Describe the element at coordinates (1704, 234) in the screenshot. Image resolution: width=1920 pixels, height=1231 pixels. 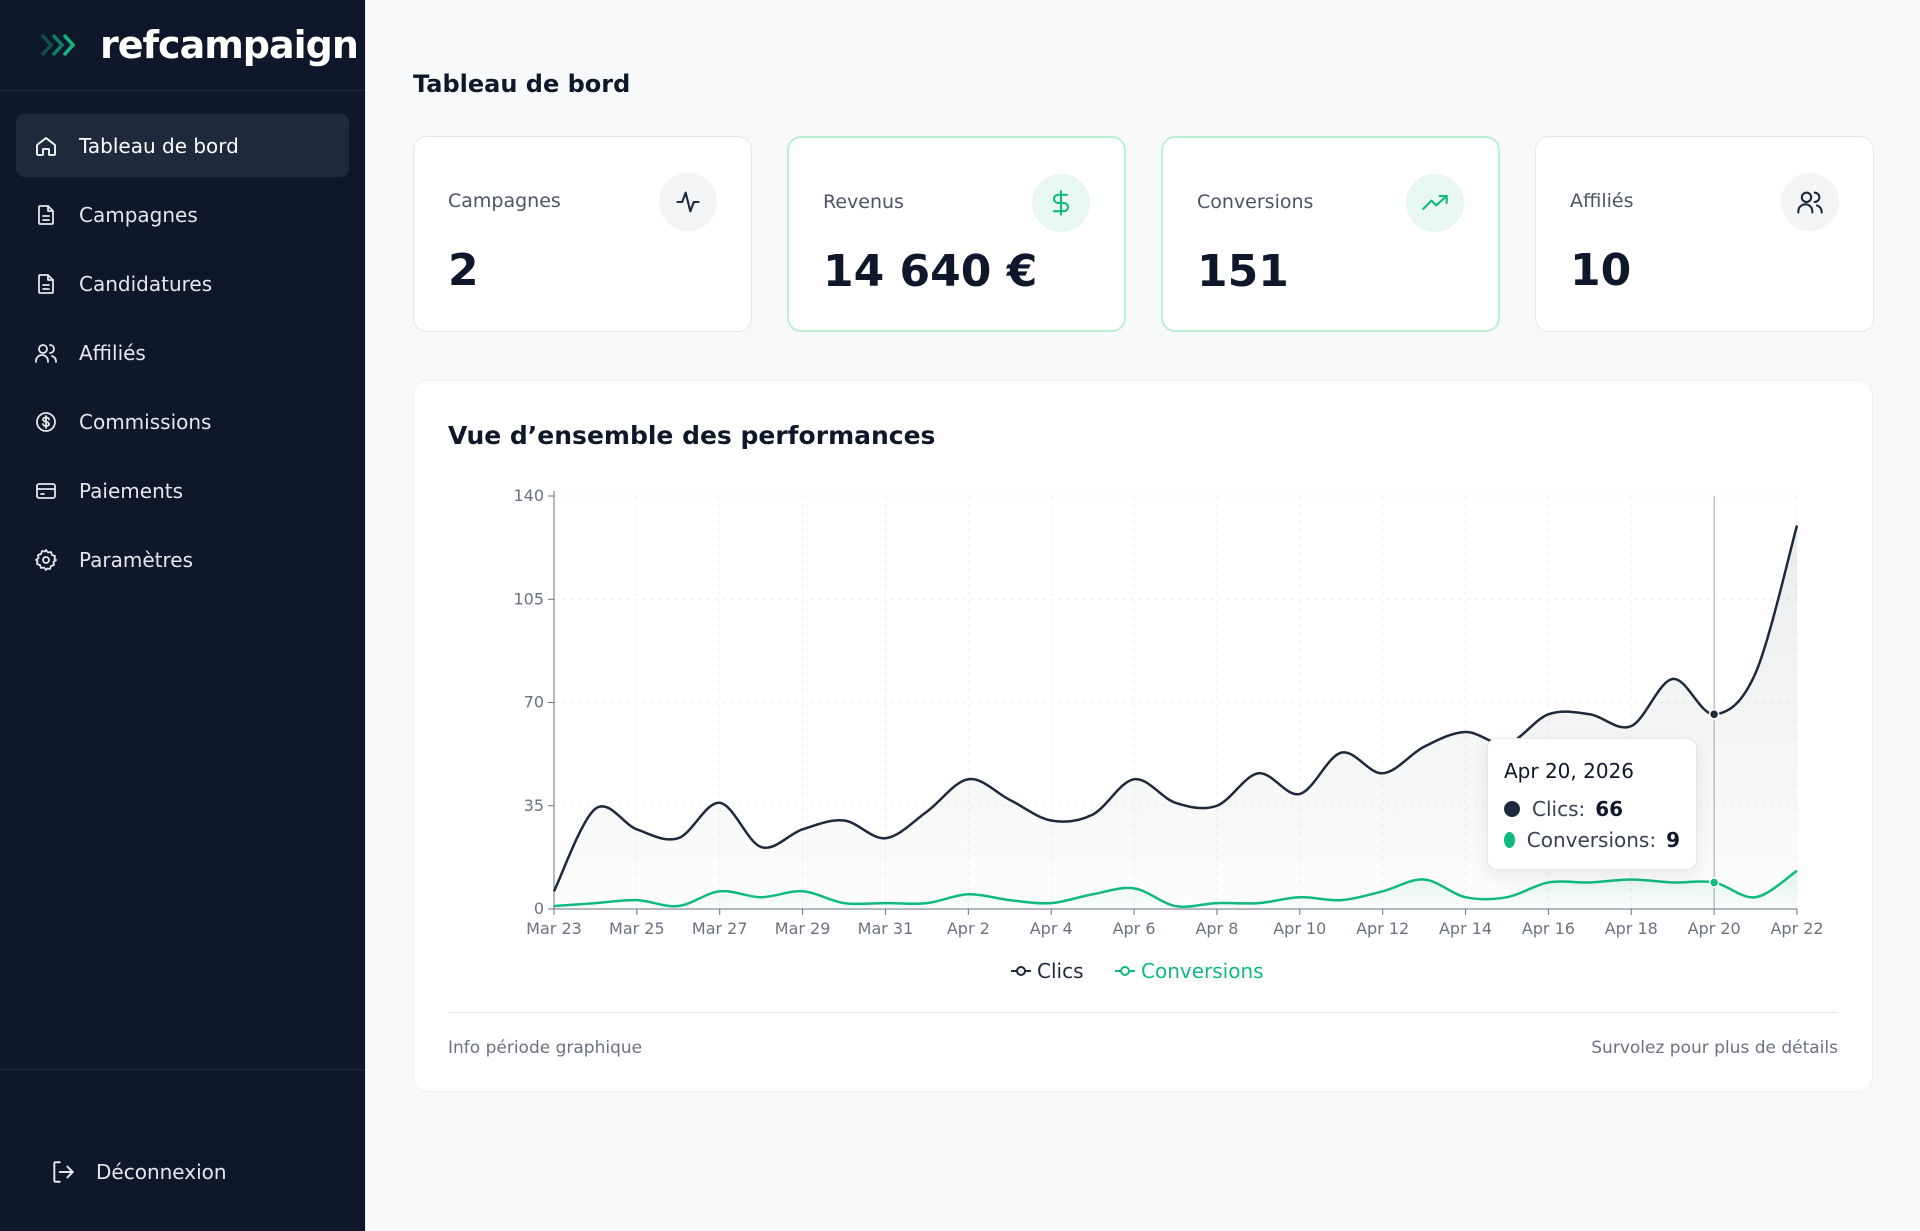
I see `stat-card-affiliates: Affiliés 10` at that location.